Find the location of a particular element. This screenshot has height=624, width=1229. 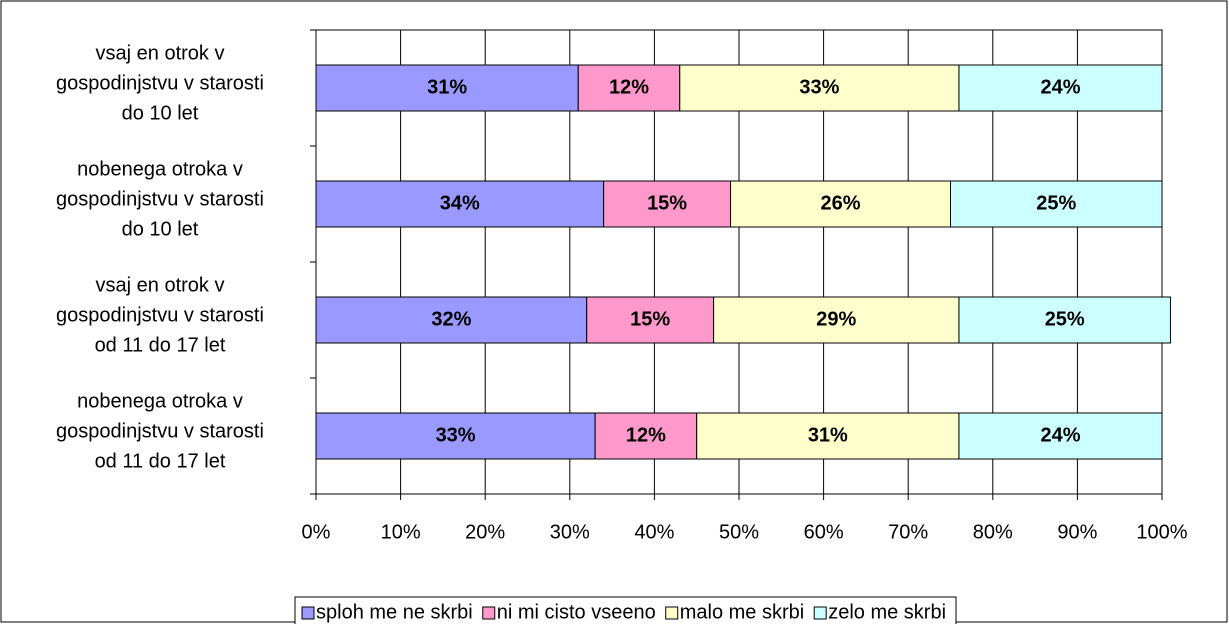

value-label: 26% is located at coordinates (841, 203).